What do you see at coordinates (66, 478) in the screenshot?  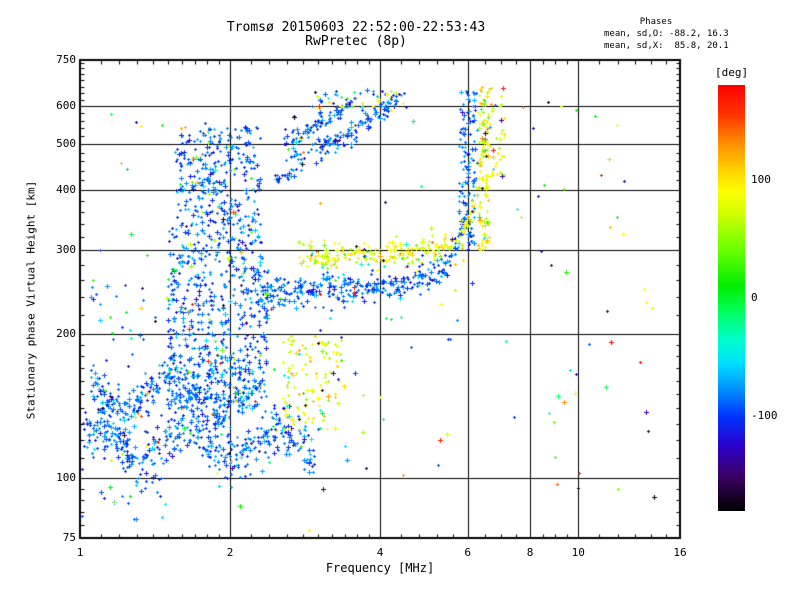 I see `y-tick-label: 100` at bounding box center [66, 478].